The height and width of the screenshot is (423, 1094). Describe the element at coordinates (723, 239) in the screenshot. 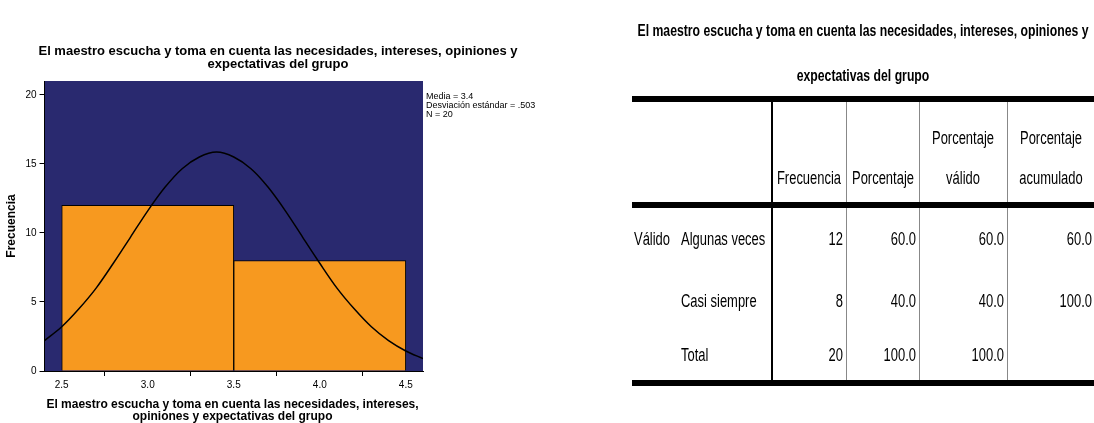

I see `text: Algunas veces` at that location.